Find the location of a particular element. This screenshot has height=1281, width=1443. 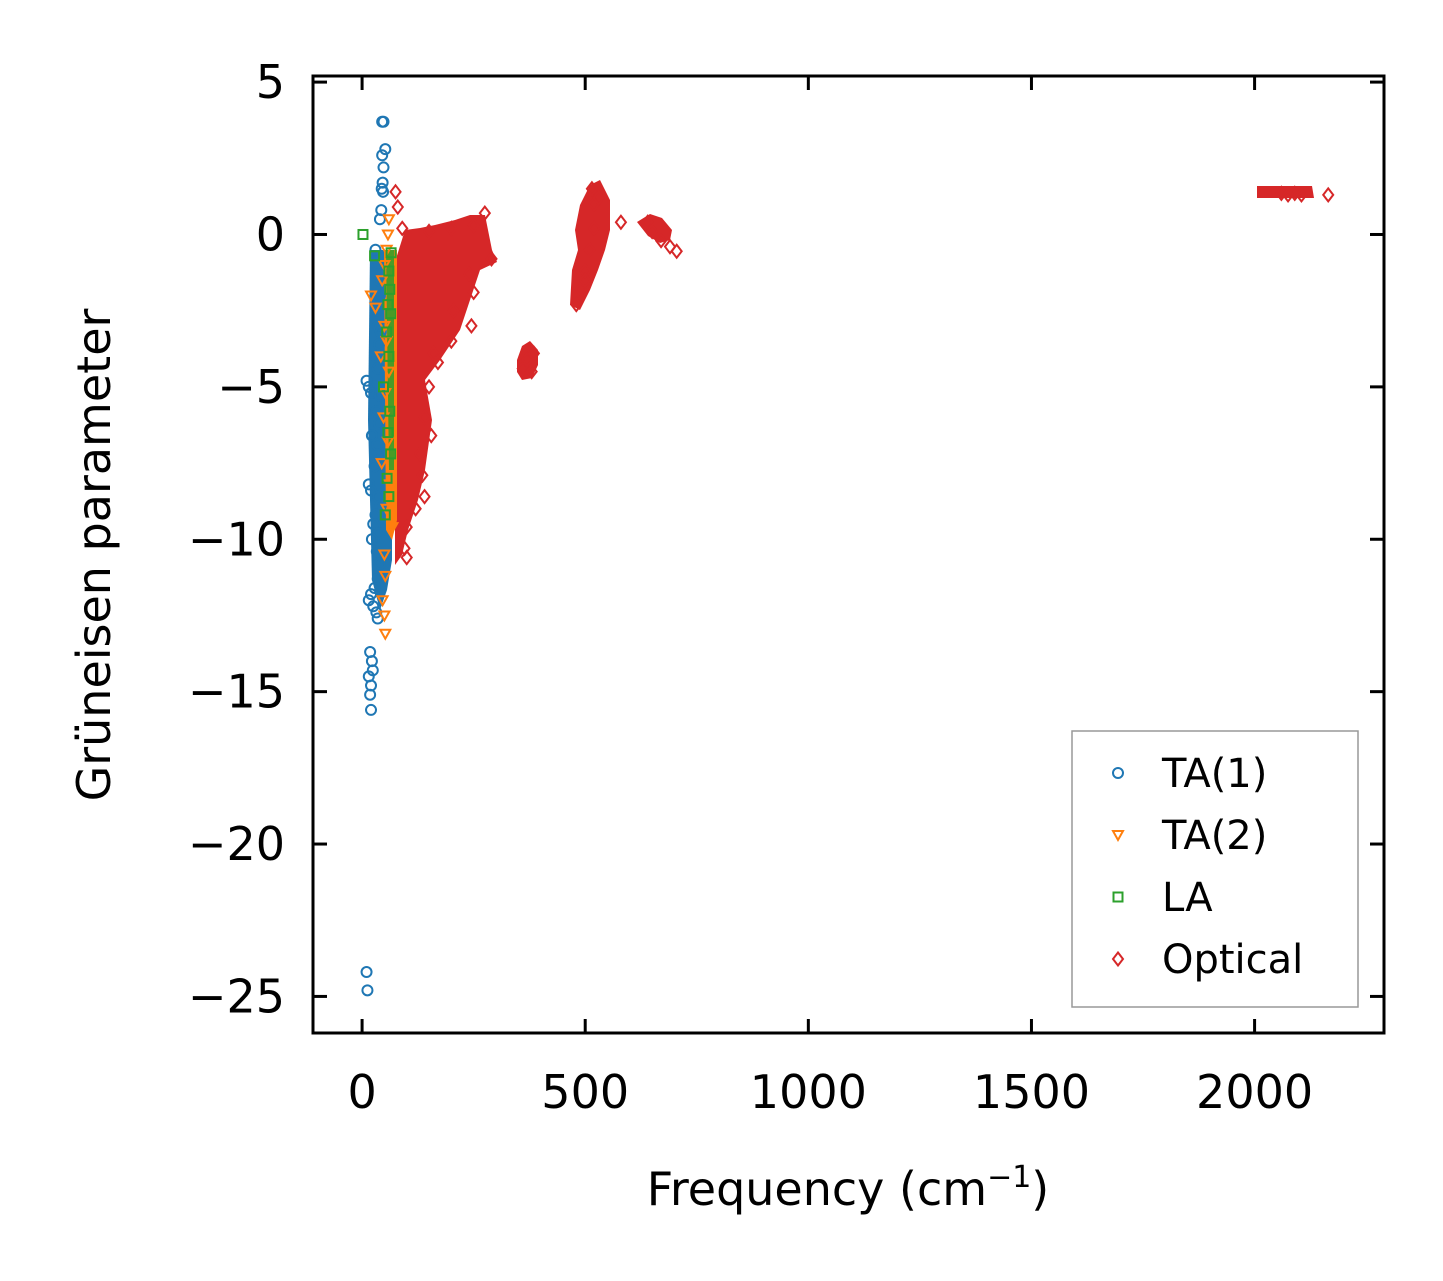

x-axis-title: Frequency (cm−1) is located at coordinates (848, 1188).